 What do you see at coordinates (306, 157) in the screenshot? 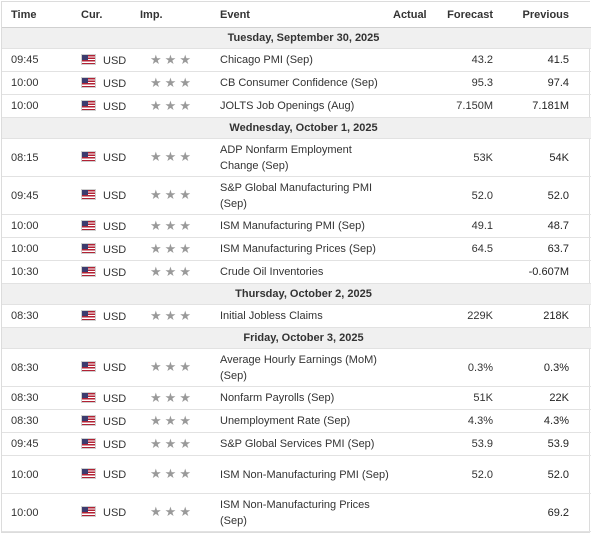
I see `event-name: ADP Nonfarm Employment Change (Sep)` at bounding box center [306, 157].